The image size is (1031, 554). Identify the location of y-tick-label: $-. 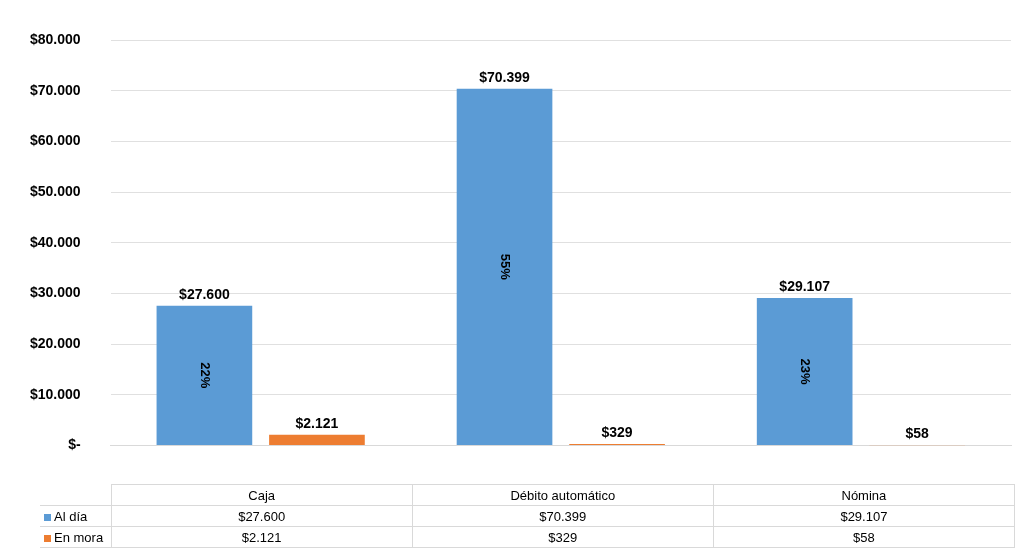
(74, 444).